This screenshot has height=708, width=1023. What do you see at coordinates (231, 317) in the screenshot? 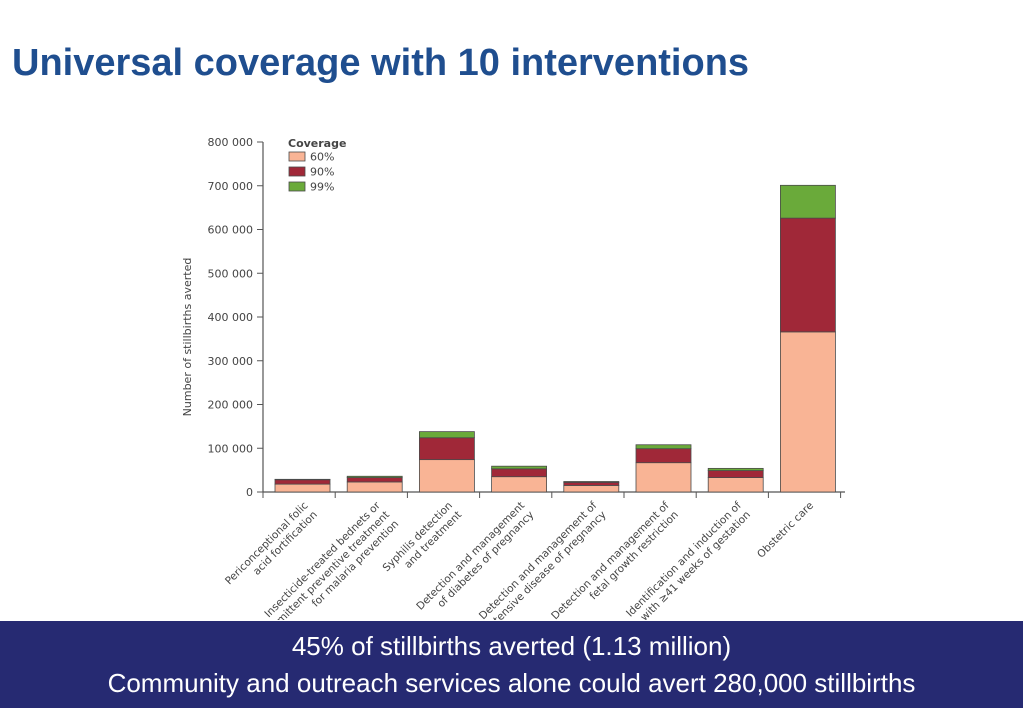
I see `y-tick-label: 400 000` at bounding box center [231, 317].